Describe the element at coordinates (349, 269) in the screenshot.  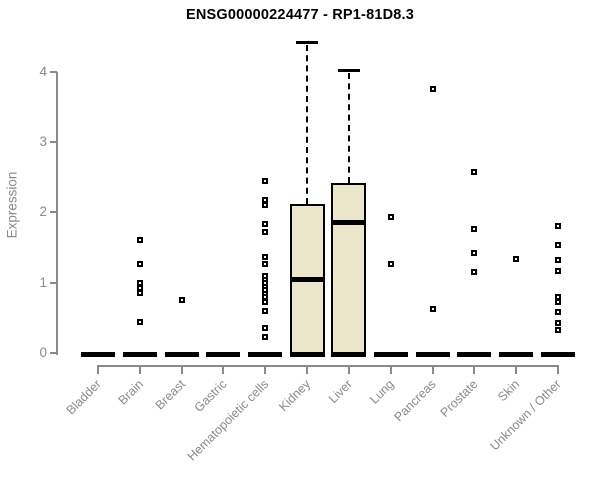
I see `boxplot-box` at that location.